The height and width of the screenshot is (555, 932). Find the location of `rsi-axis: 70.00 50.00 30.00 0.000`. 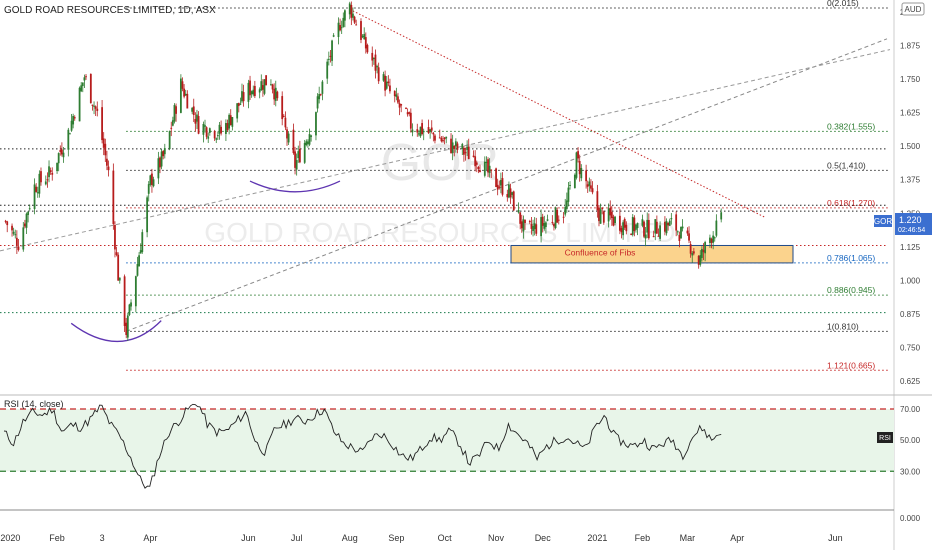

rsi-axis: 70.00 50.00 30.00 0.000 is located at coordinates (910, 464).